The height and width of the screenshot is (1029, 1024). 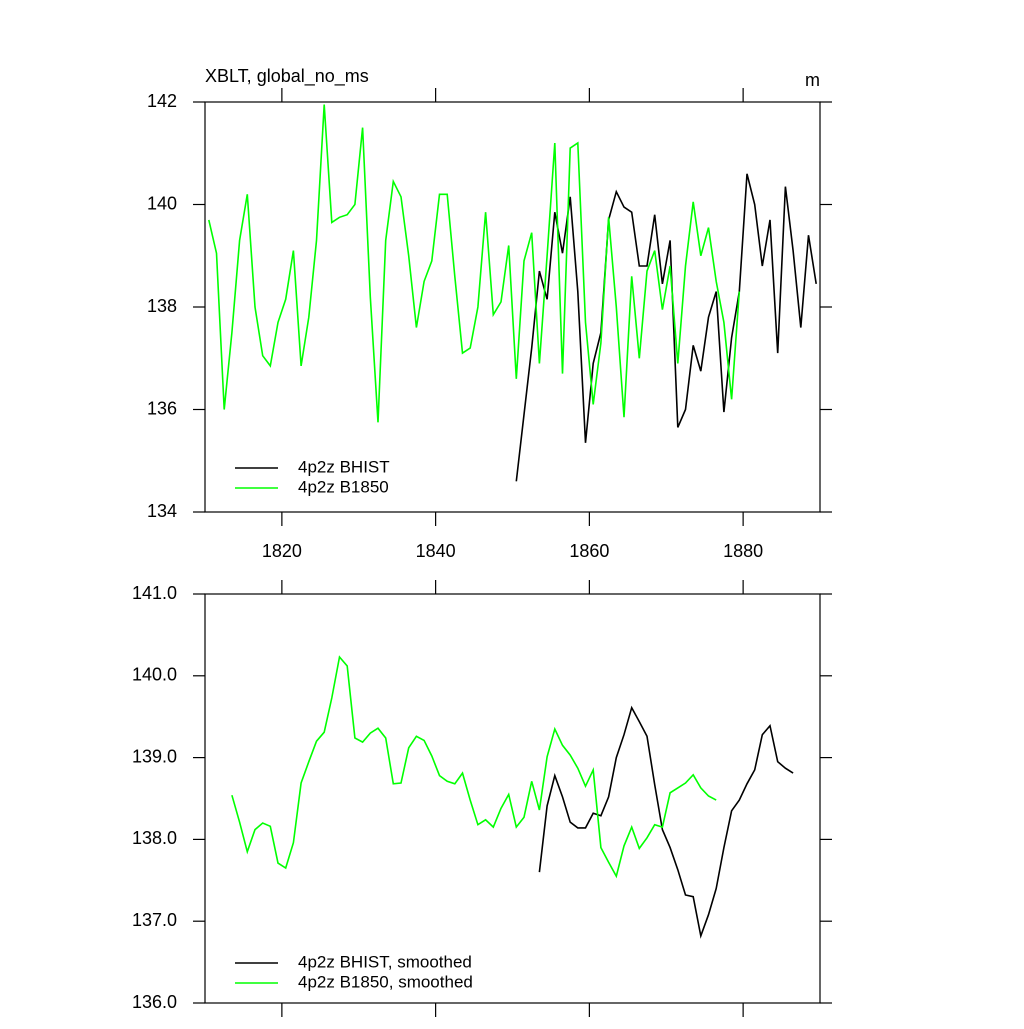 I want to click on y-tick-label: 138.0, so click(x=154, y=838).